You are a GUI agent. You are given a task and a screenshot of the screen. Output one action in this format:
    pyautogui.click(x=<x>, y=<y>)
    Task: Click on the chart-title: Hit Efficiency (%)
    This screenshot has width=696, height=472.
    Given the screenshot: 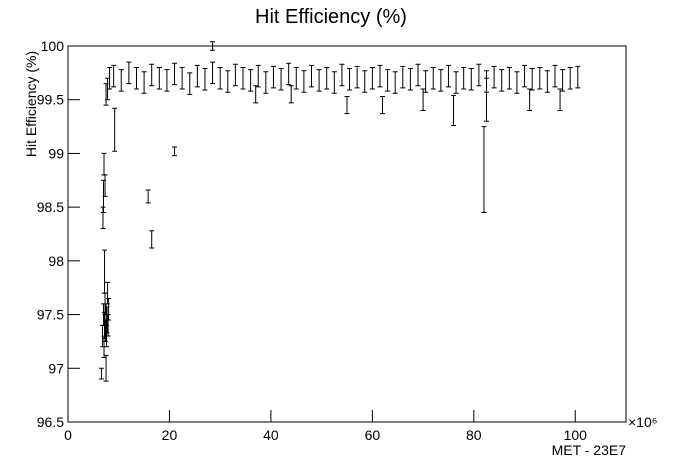 What is the action you would take?
    pyautogui.click(x=331, y=17)
    